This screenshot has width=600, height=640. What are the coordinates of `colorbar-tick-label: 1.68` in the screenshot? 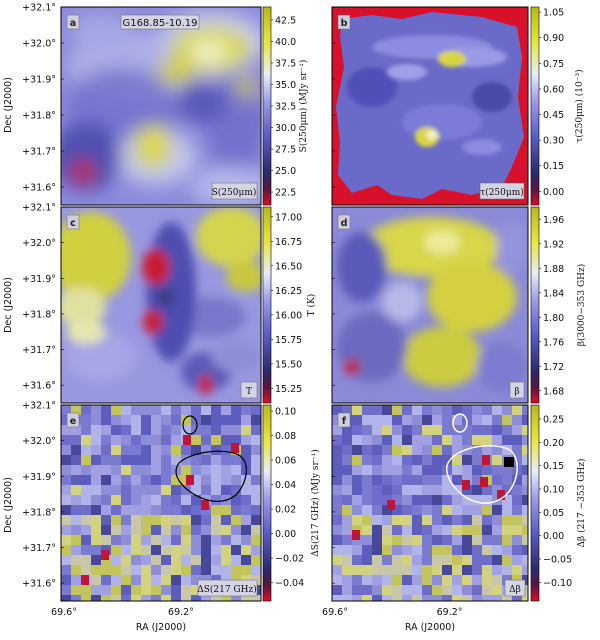 It's located at (553, 391).